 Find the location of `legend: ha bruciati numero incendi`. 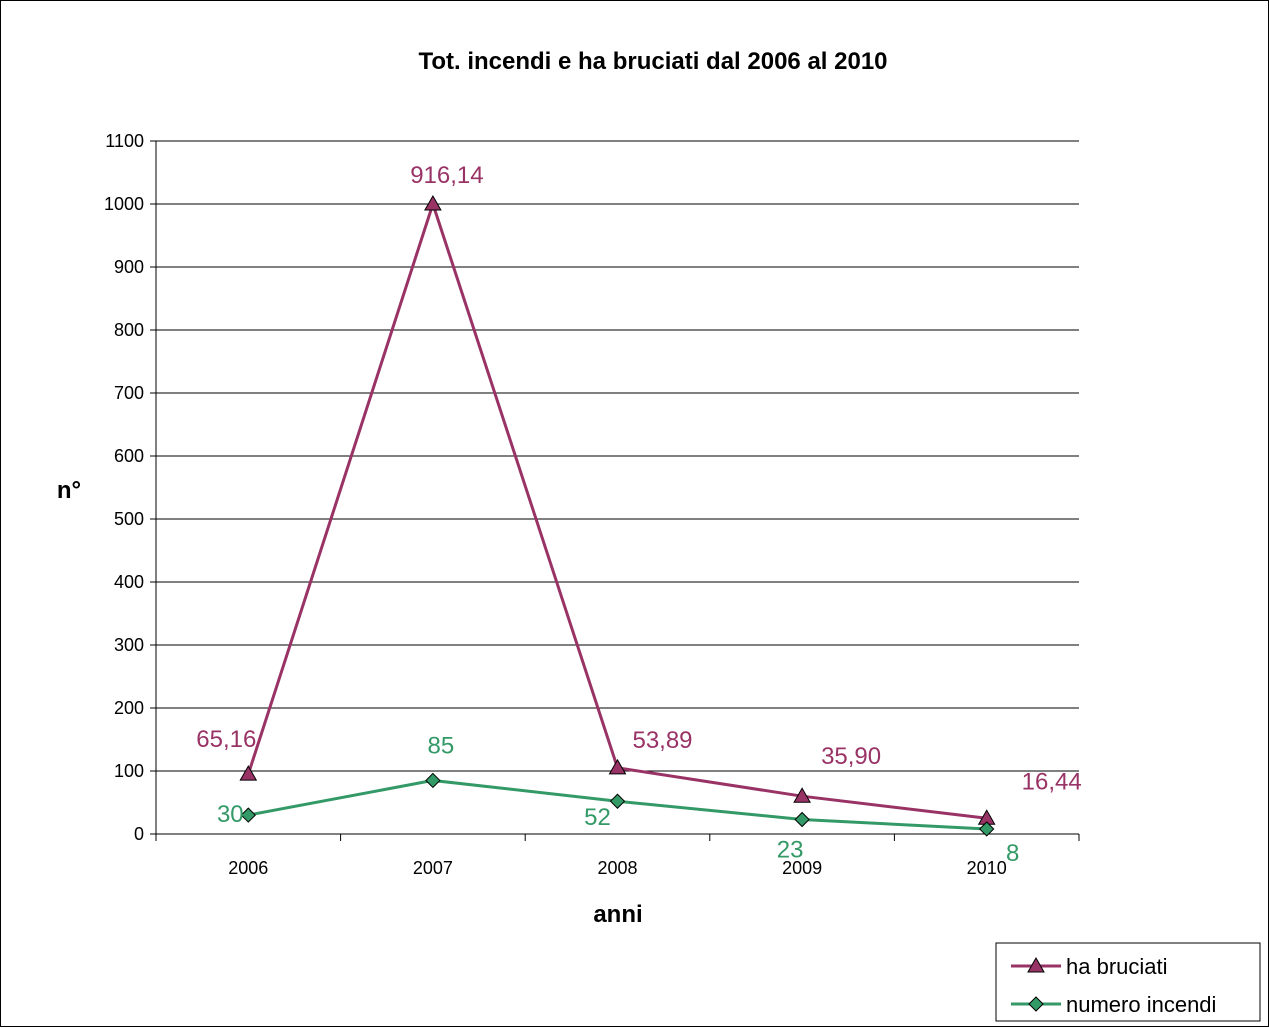

legend: ha bruciati numero incendi is located at coordinates (1128, 982).